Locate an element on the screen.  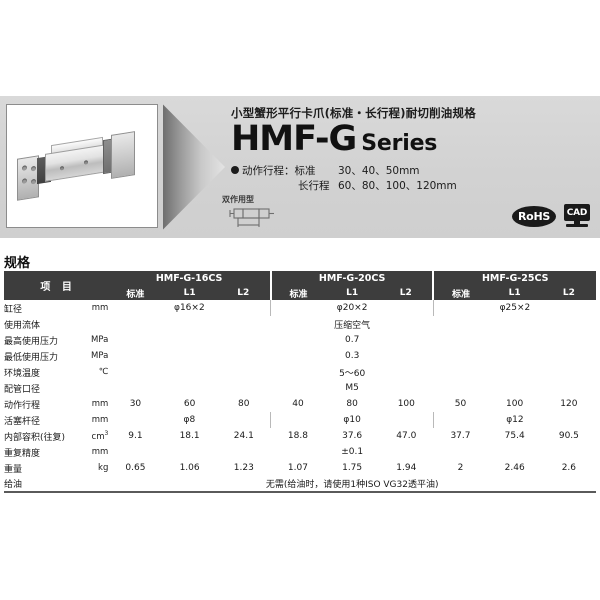
data-cell: 80 is located at coordinates (244, 404).